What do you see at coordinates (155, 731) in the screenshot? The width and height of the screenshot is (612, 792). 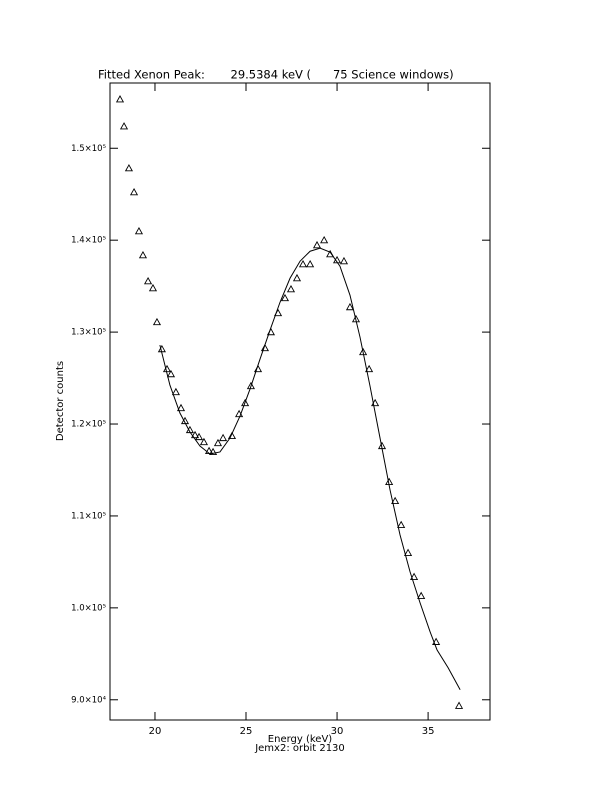 I see `x-tick-label: 20` at bounding box center [155, 731].